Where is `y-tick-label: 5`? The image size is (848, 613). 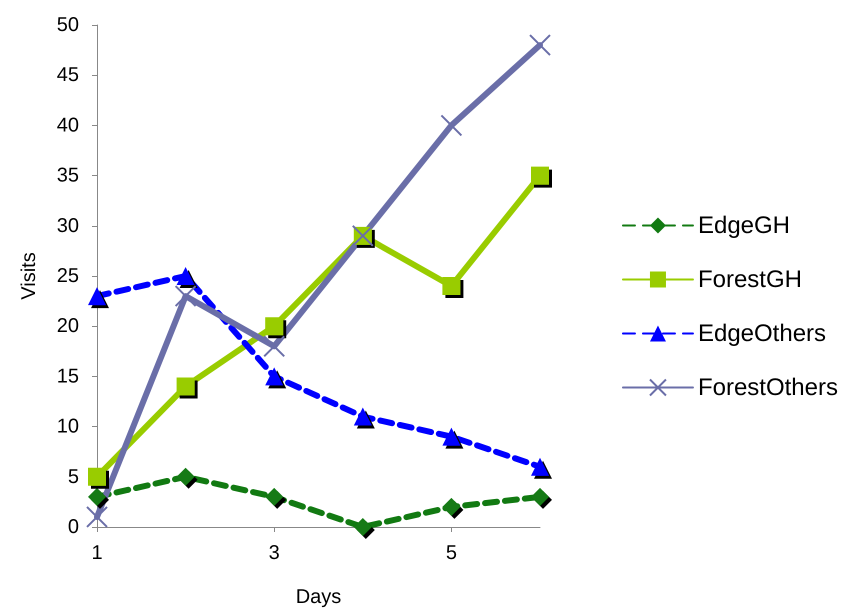
y-tick-label: 5 is located at coordinates (73, 477).